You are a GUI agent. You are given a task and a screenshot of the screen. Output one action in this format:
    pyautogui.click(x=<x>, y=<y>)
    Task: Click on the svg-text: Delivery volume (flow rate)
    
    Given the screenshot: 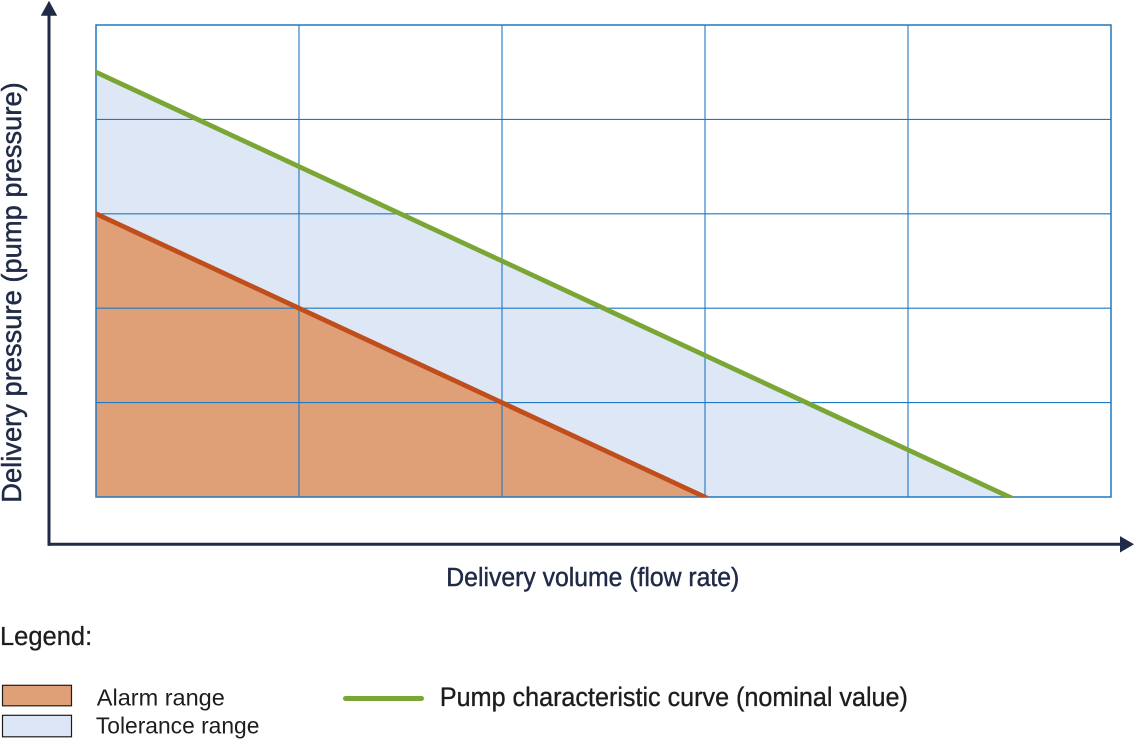 What is the action you would take?
    pyautogui.click(x=592, y=577)
    